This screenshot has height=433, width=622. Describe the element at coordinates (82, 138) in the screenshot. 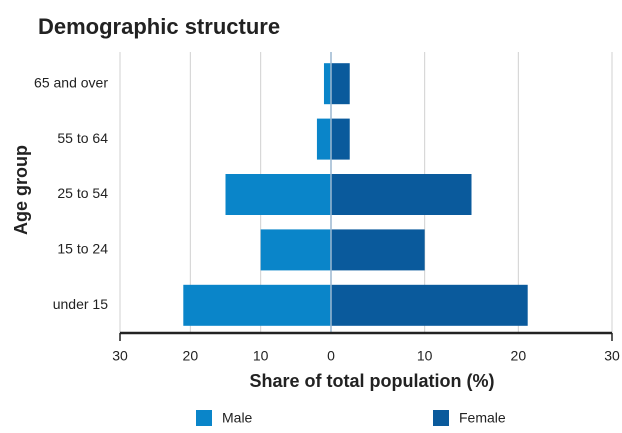

I see `y-tick-label: 55 to 64` at that location.